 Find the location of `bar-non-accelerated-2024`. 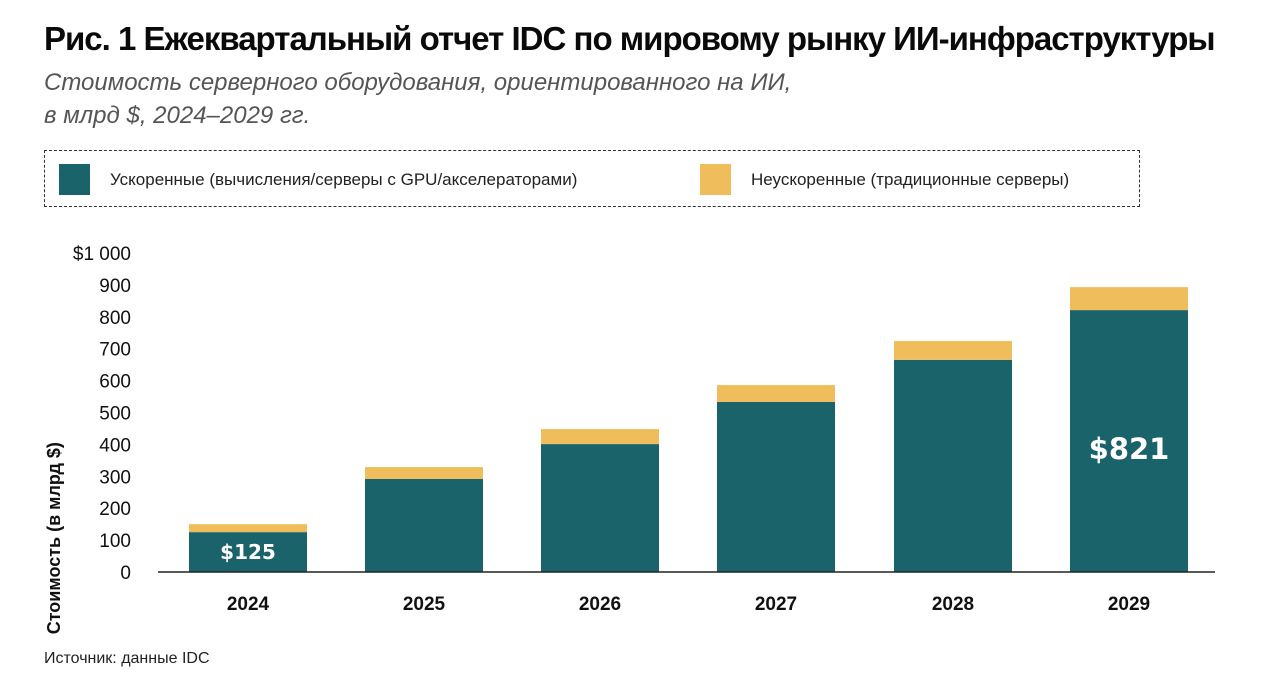

bar-non-accelerated-2024 is located at coordinates (248, 528).